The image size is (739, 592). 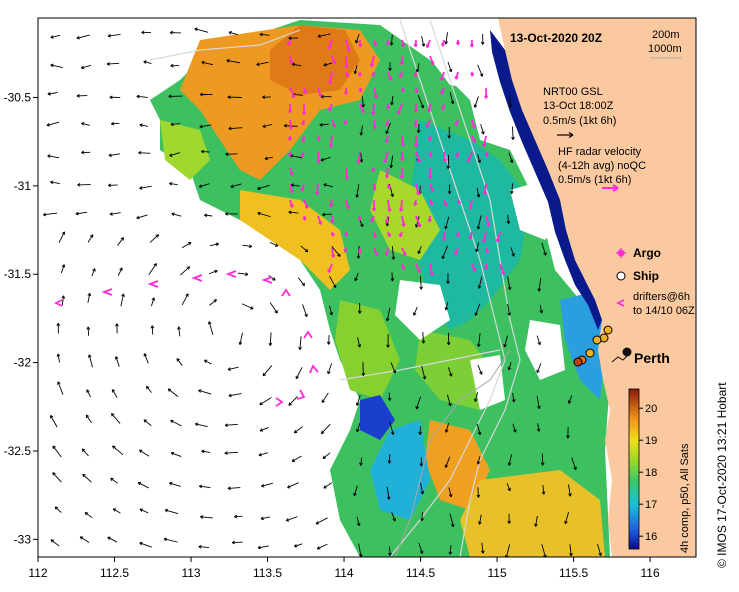 I want to click on x-tick-label: 114, so click(x=343, y=573).